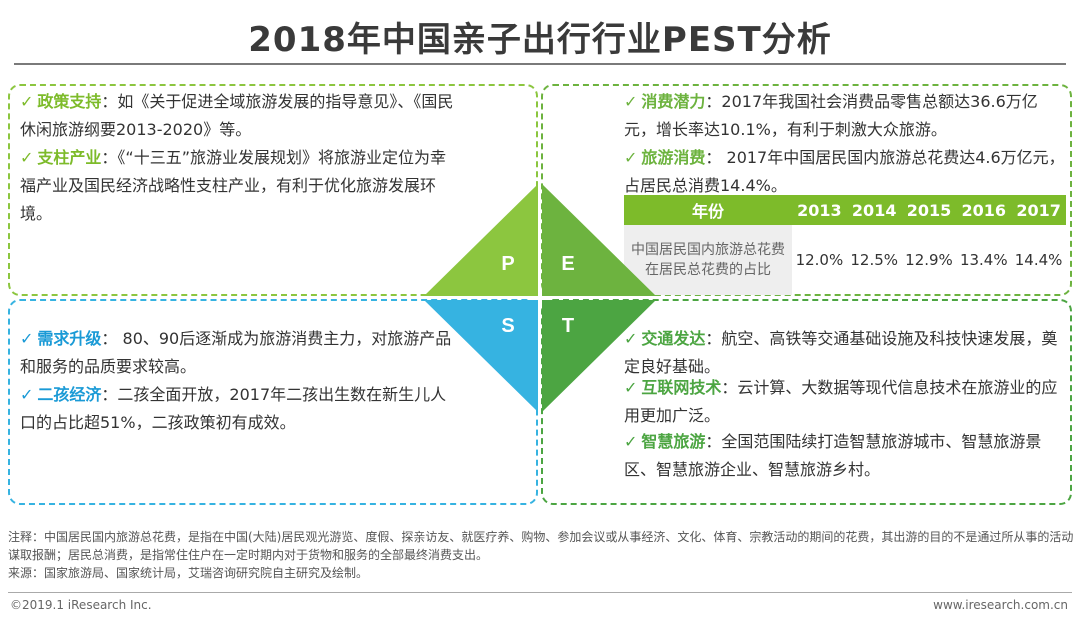 This screenshot has width=1080, height=620. What do you see at coordinates (929, 210) in the screenshot?
I see `table-header-year: 2015` at bounding box center [929, 210].